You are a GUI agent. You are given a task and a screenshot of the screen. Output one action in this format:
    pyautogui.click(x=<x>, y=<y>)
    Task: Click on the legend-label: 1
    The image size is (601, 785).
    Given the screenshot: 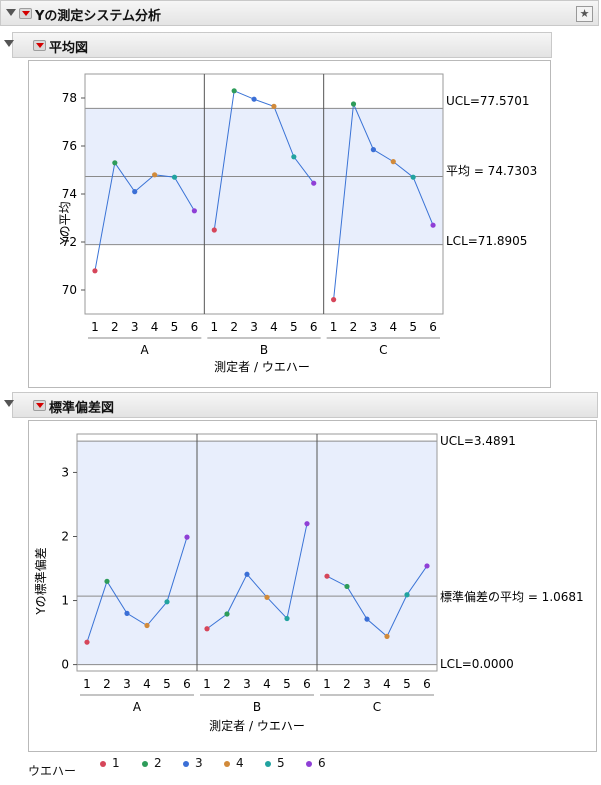 What is the action you would take?
    pyautogui.click(x=116, y=763)
    